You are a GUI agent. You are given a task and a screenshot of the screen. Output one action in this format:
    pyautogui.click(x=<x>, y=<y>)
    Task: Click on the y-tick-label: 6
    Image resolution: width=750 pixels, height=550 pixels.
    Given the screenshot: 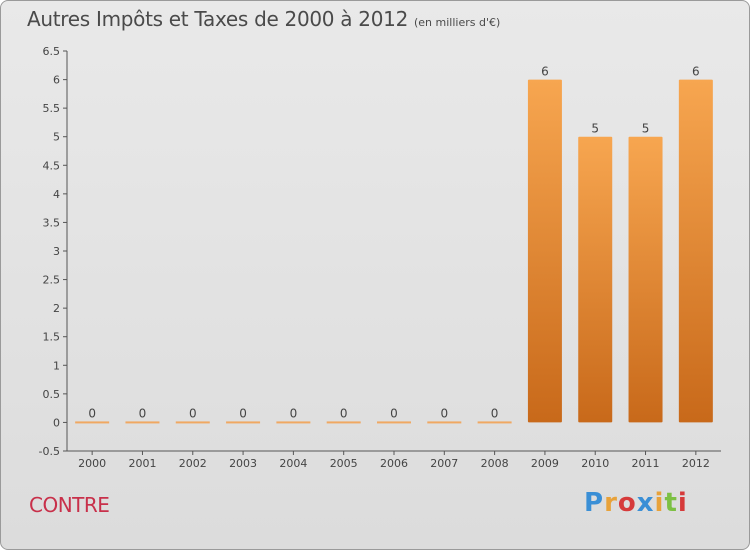 What is the action you would take?
    pyautogui.click(x=56, y=80)
    